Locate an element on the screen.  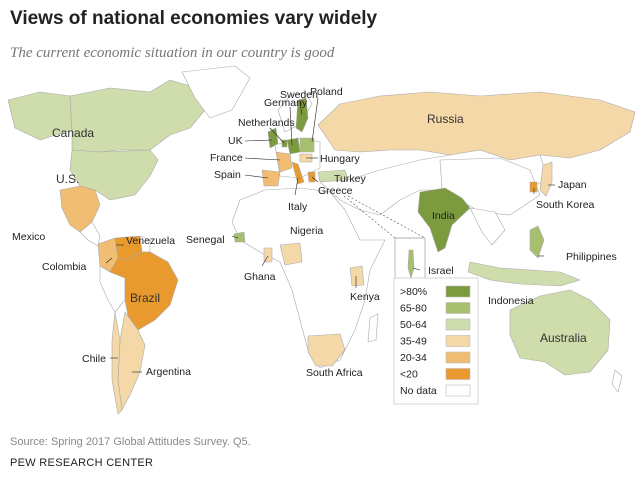
legend-label: >80% is located at coordinates (413, 292).